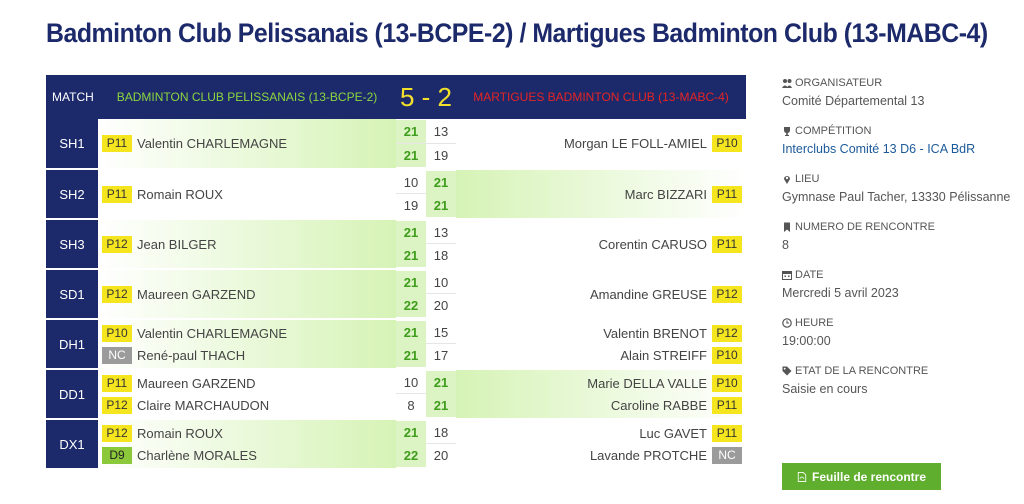  I want to click on match-sheet-button: Feuille de rencontre, so click(861, 476).